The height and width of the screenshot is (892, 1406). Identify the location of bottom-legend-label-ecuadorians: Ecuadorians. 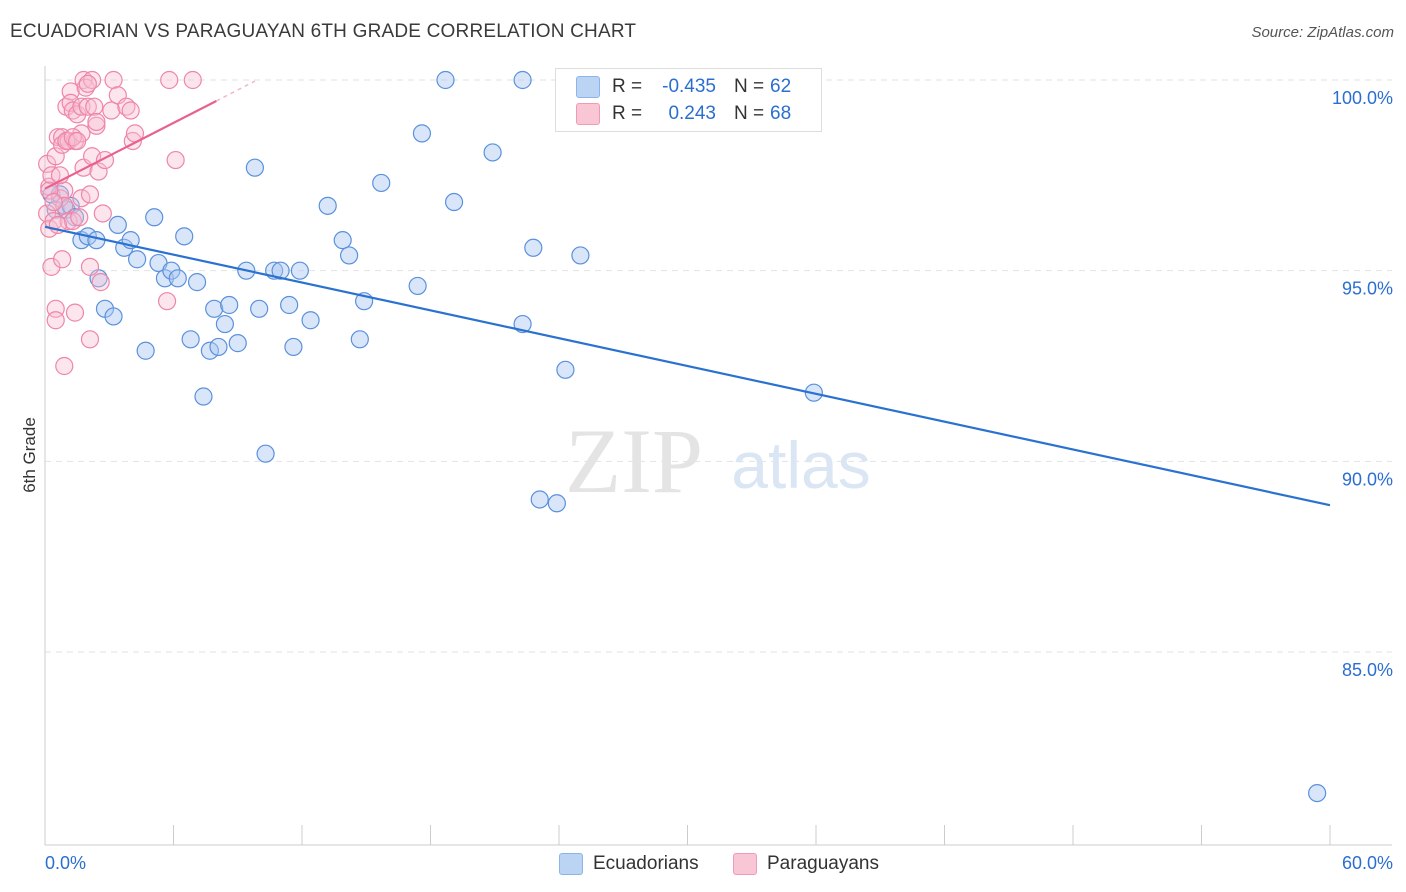
(646, 863).